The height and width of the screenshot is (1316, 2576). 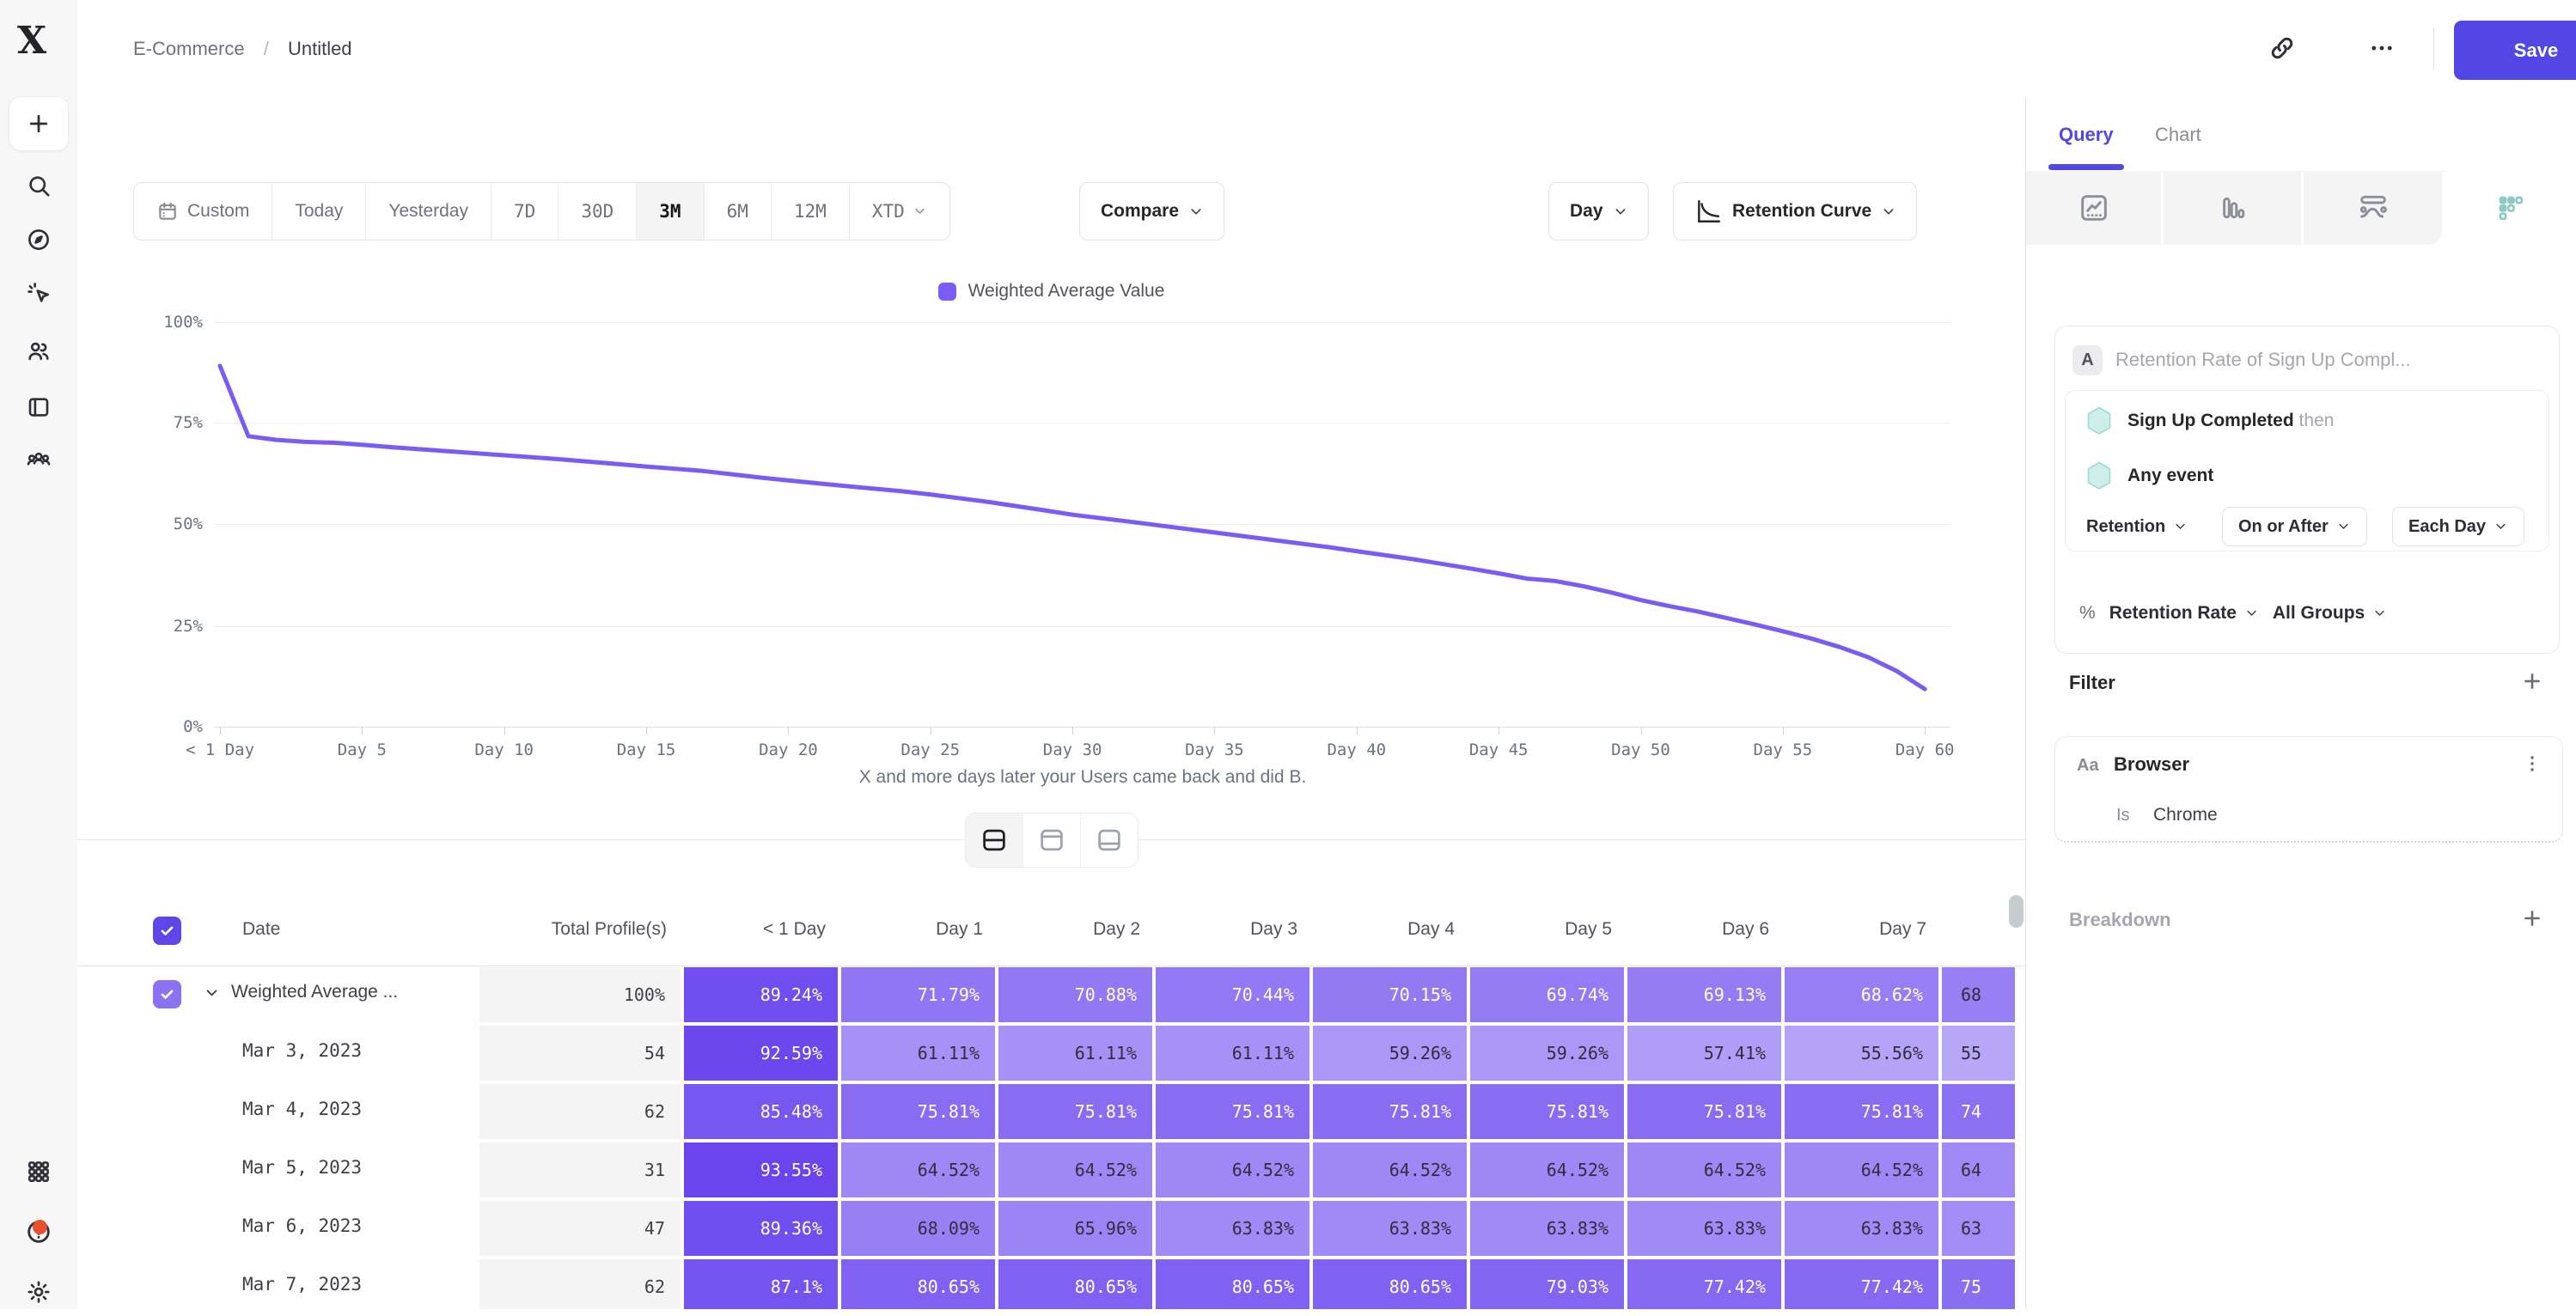 I want to click on retention-interval-dropdown: Each Day, so click(x=2458, y=526).